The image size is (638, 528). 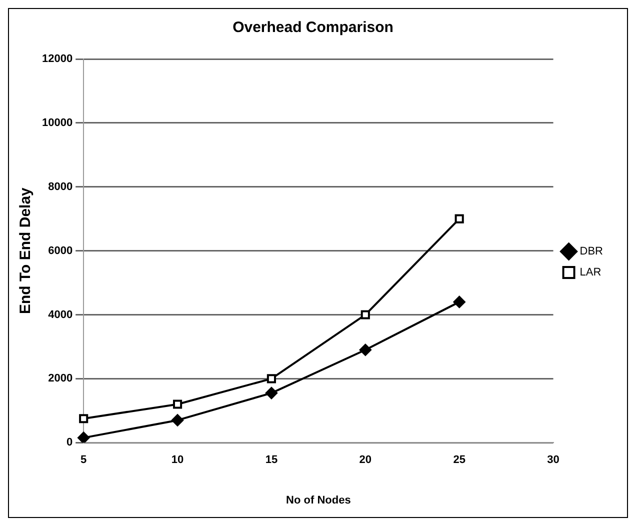 I want to click on x-tick-label: 20, so click(x=365, y=460).